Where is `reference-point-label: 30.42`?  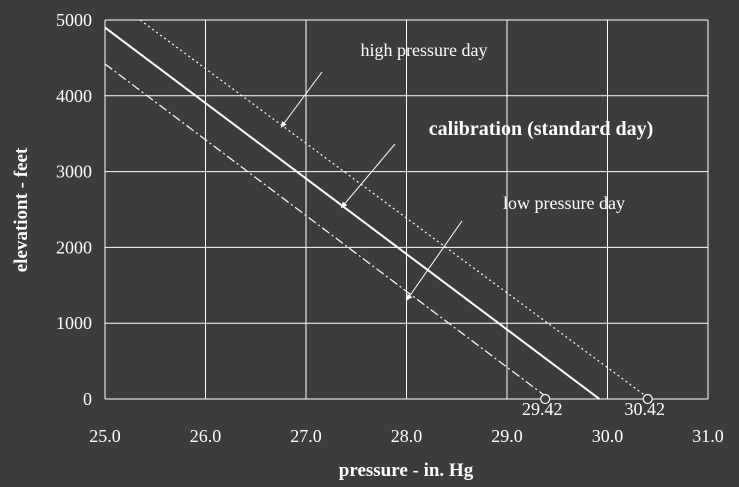 reference-point-label: 30.42 is located at coordinates (644, 409).